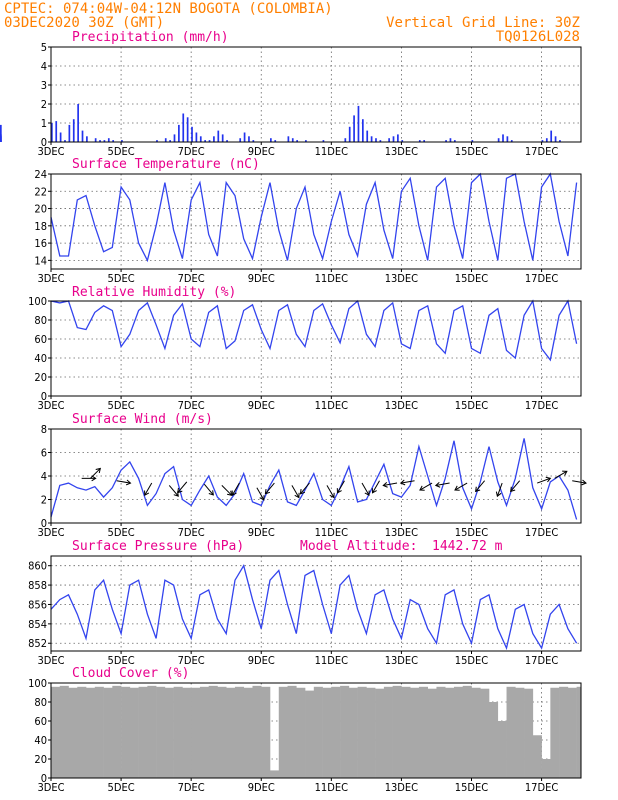  Describe the element at coordinates (121, 660) in the screenshot. I see `pressure-xtick-label: 5DEC` at that location.